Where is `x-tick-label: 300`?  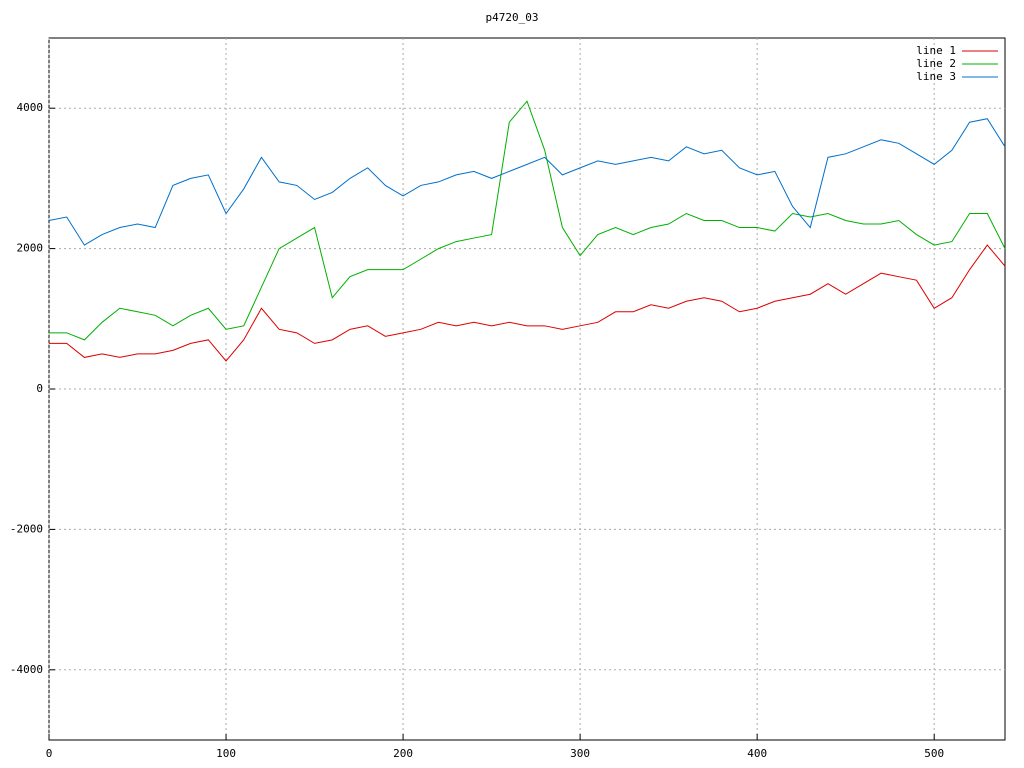 x-tick-label: 300 is located at coordinates (580, 753).